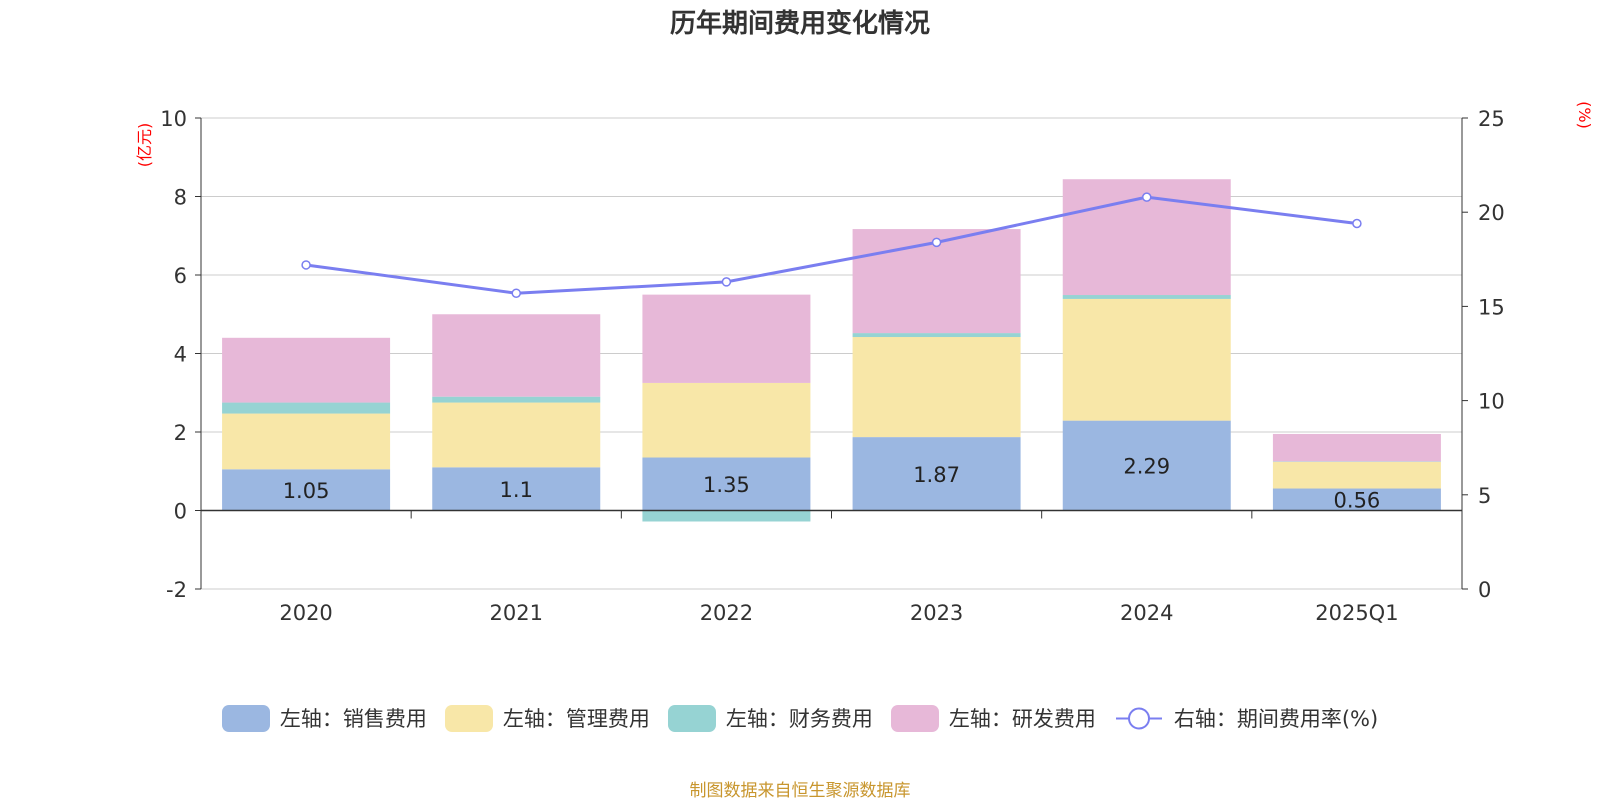  I want to click on right-tick-label: 15, so click(1491, 307).